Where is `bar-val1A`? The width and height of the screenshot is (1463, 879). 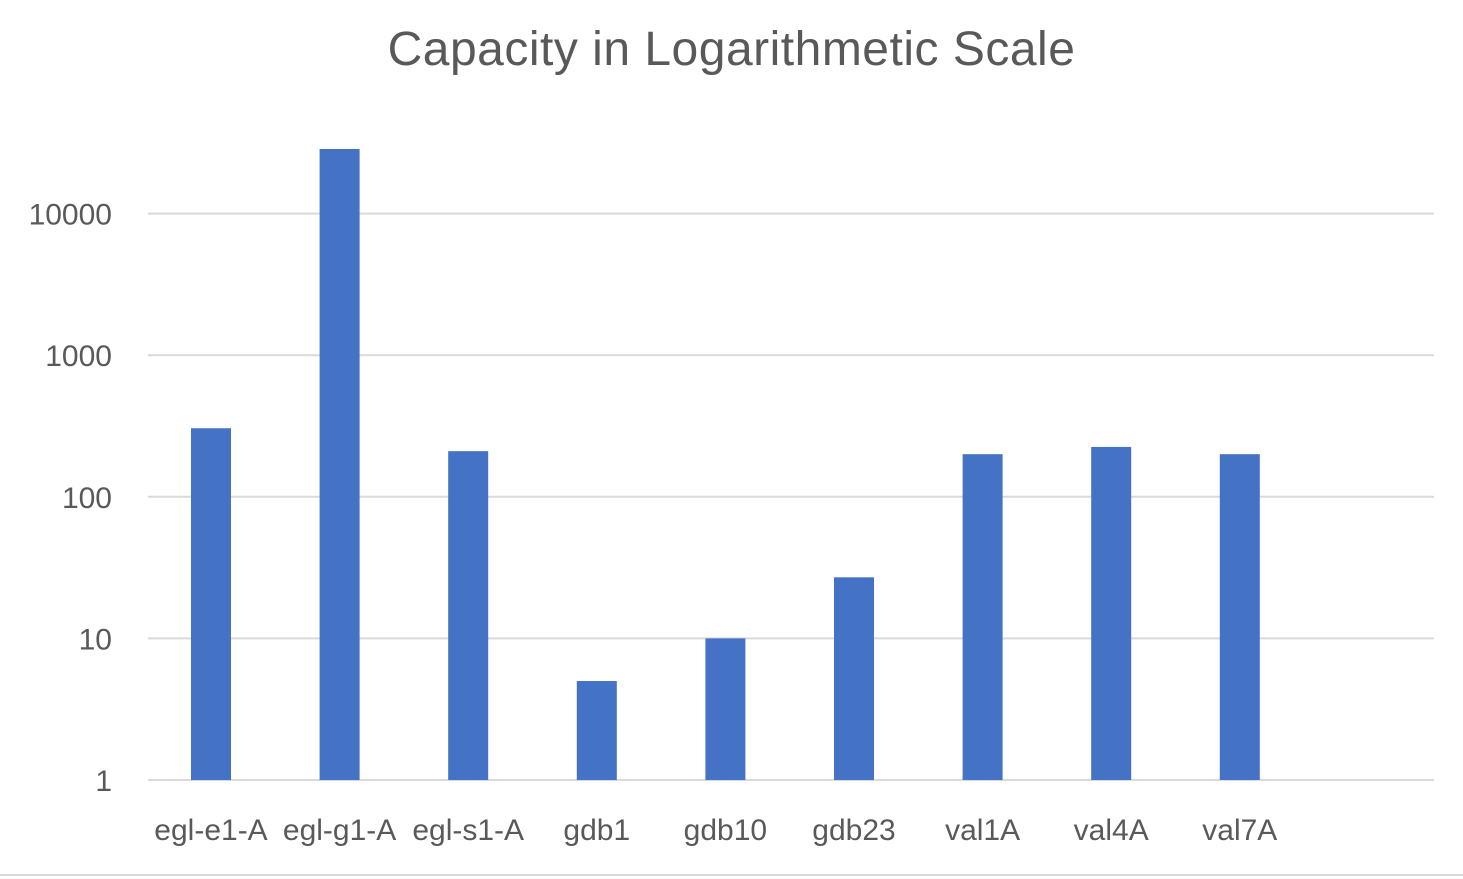 bar-val1A is located at coordinates (982, 617).